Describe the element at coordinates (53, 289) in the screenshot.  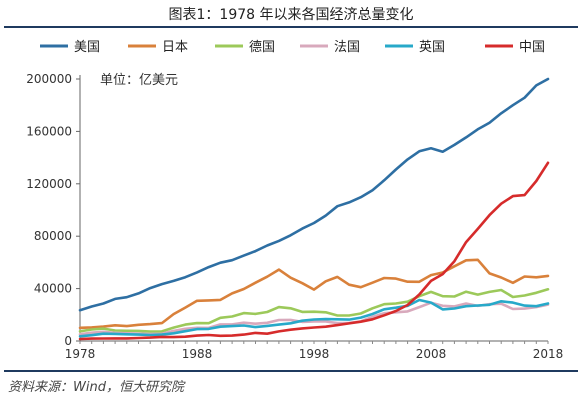
I see `y-tick-label: 40000` at that location.